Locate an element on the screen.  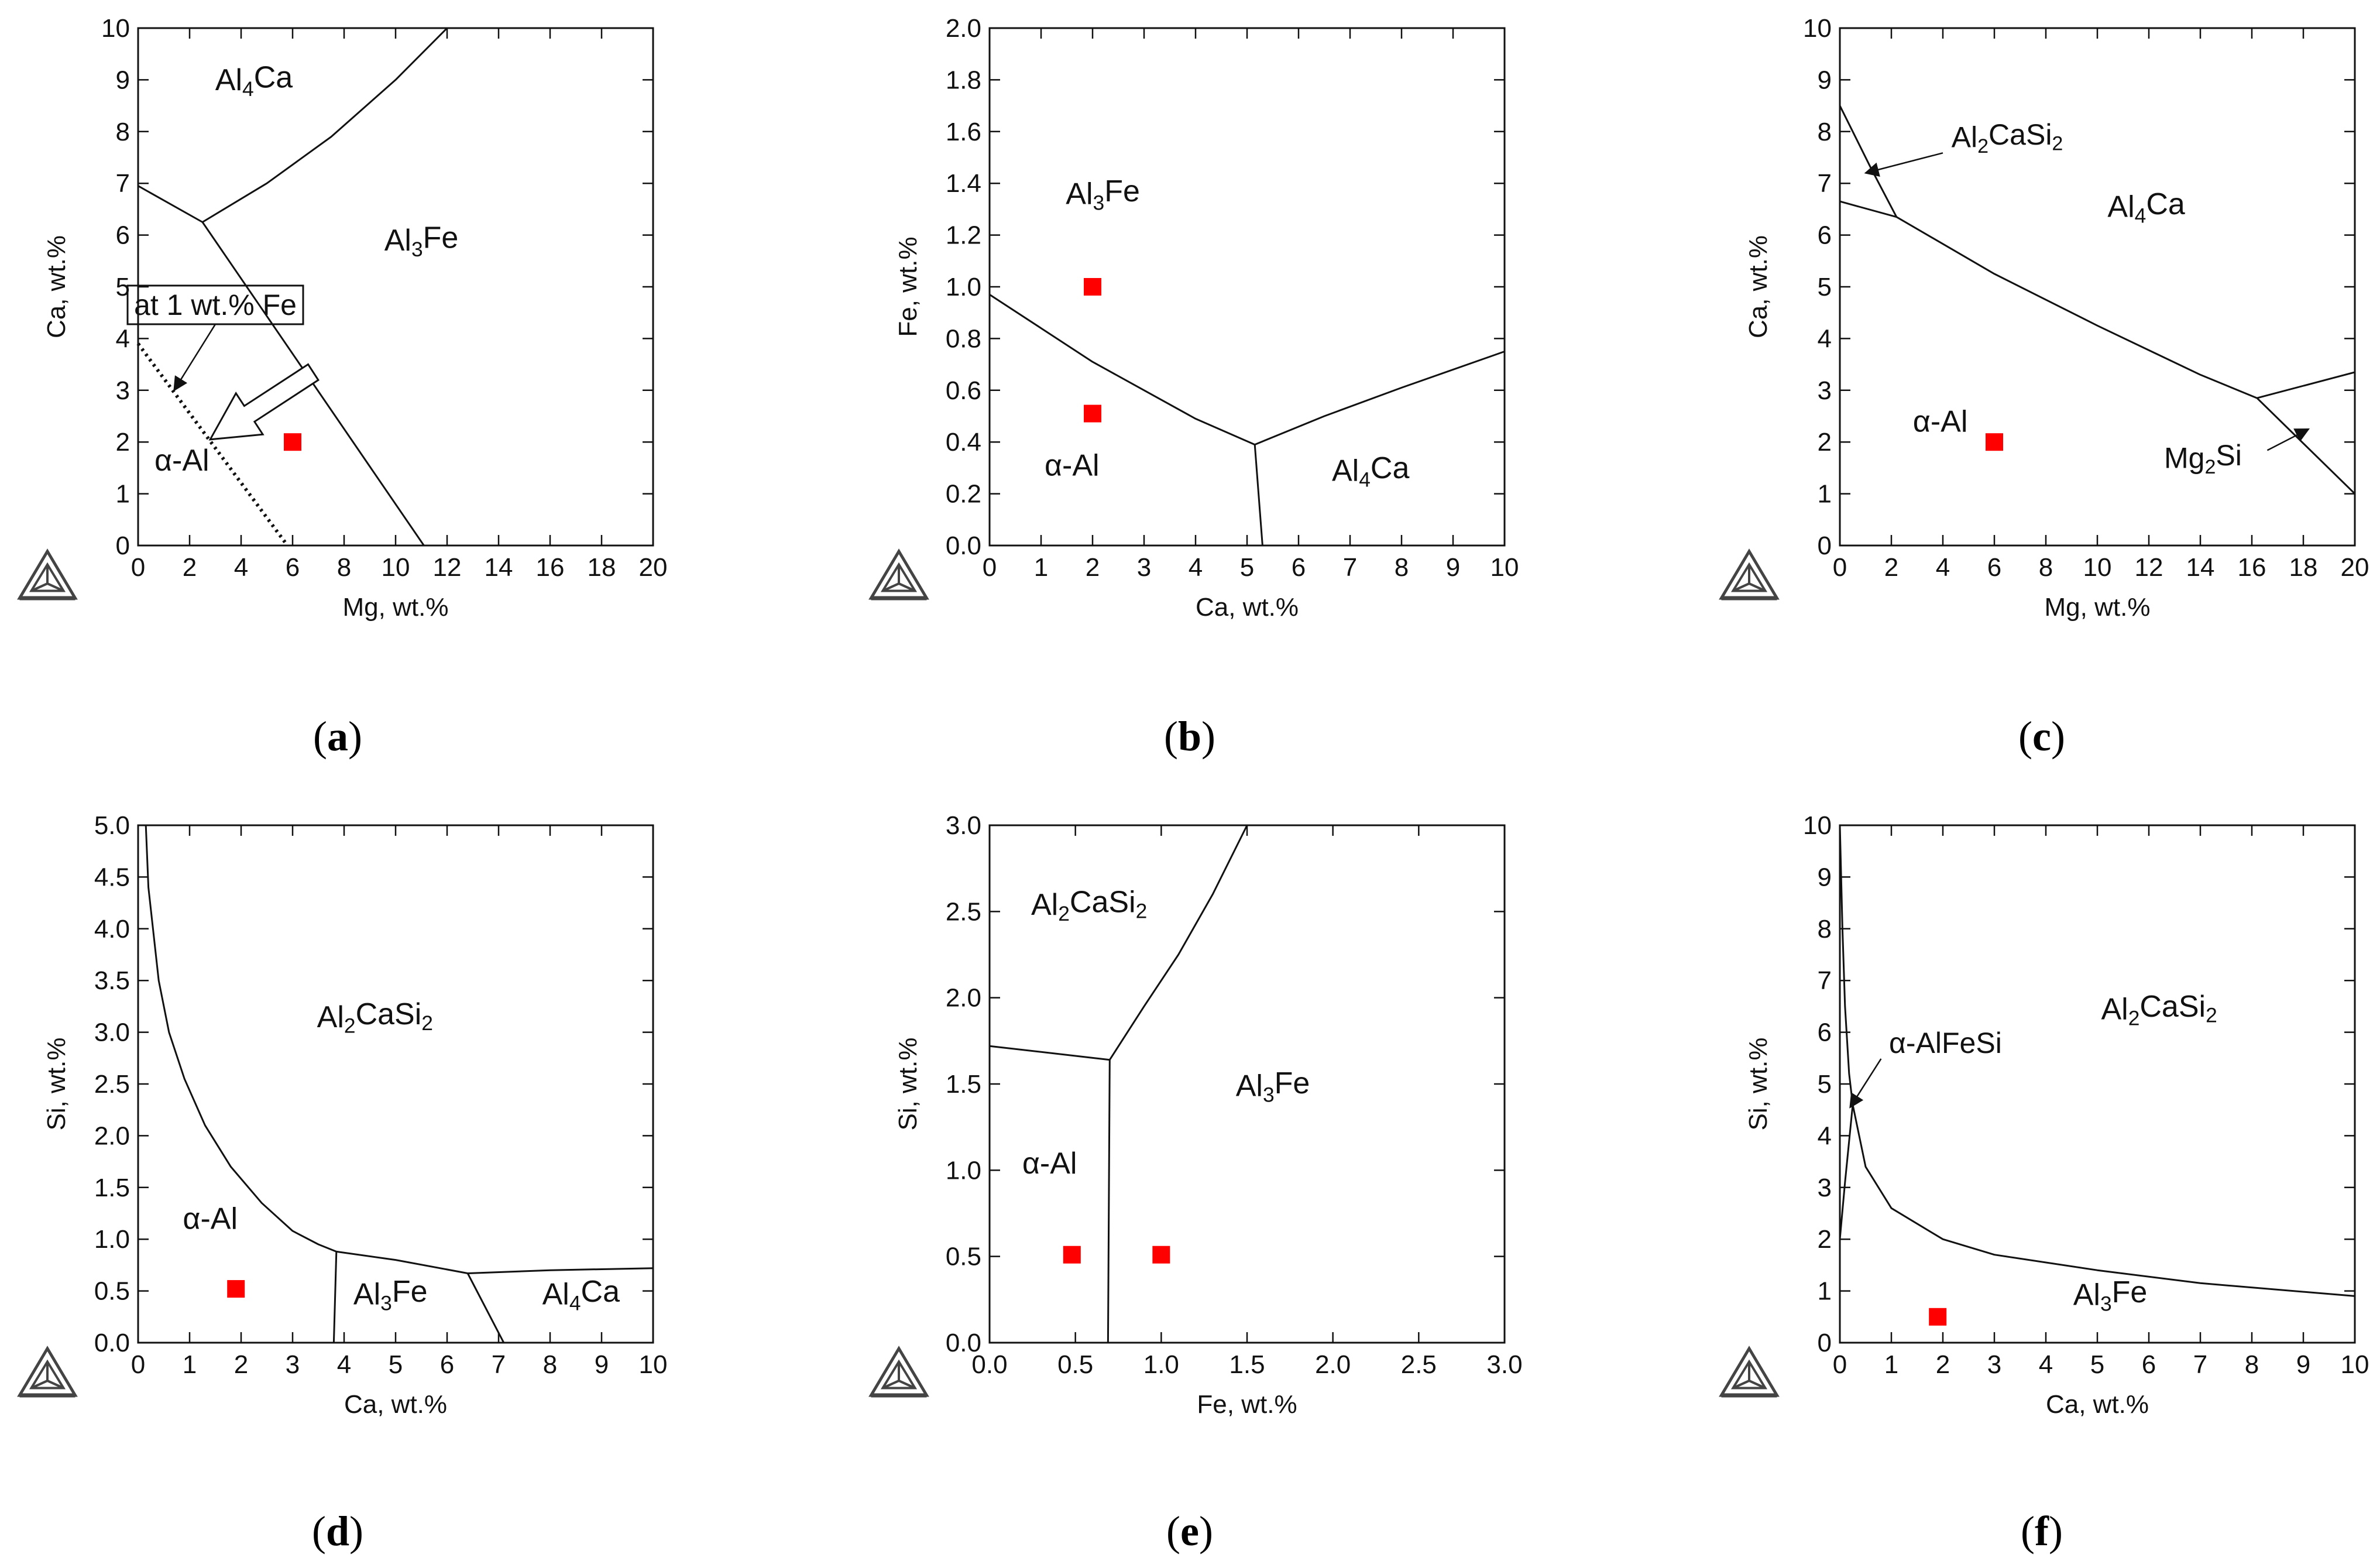
x-tick-label: 1.5 is located at coordinates (1247, 1365).